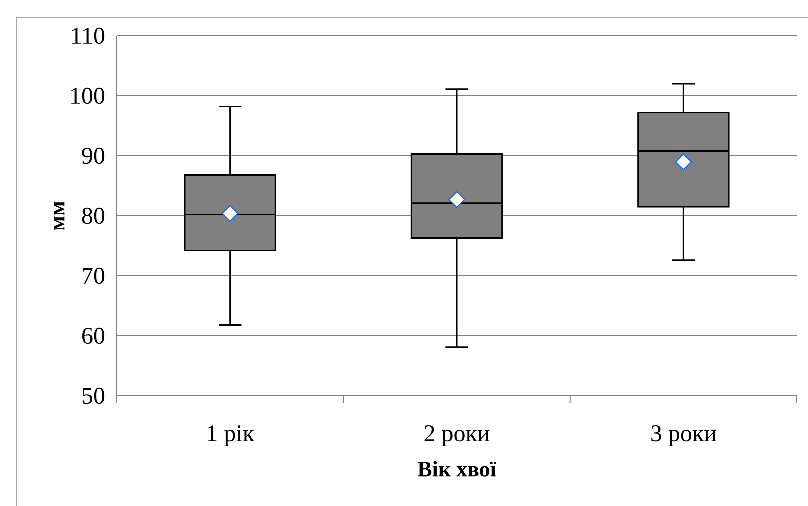 The height and width of the screenshot is (506, 808). Describe the element at coordinates (93, 216) in the screenshot. I see `y-tick-label: 80` at that location.